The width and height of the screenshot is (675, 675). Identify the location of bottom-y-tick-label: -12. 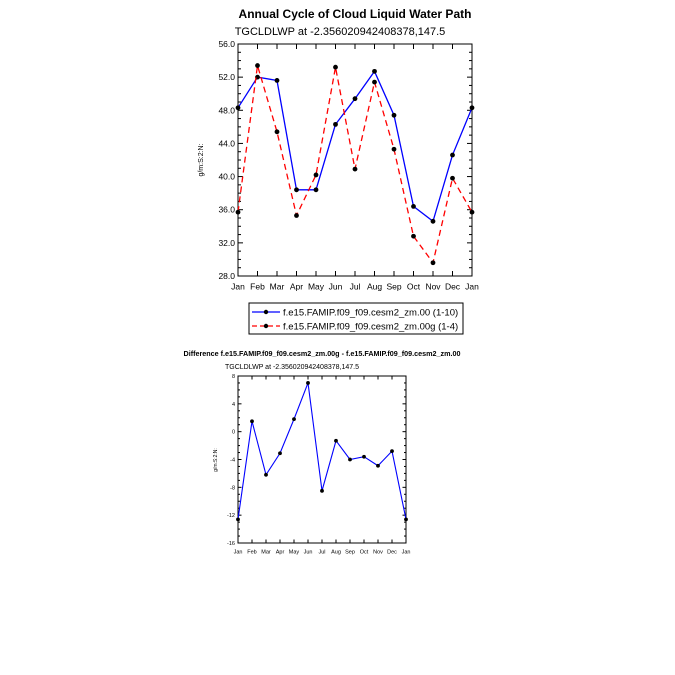
(231, 516).